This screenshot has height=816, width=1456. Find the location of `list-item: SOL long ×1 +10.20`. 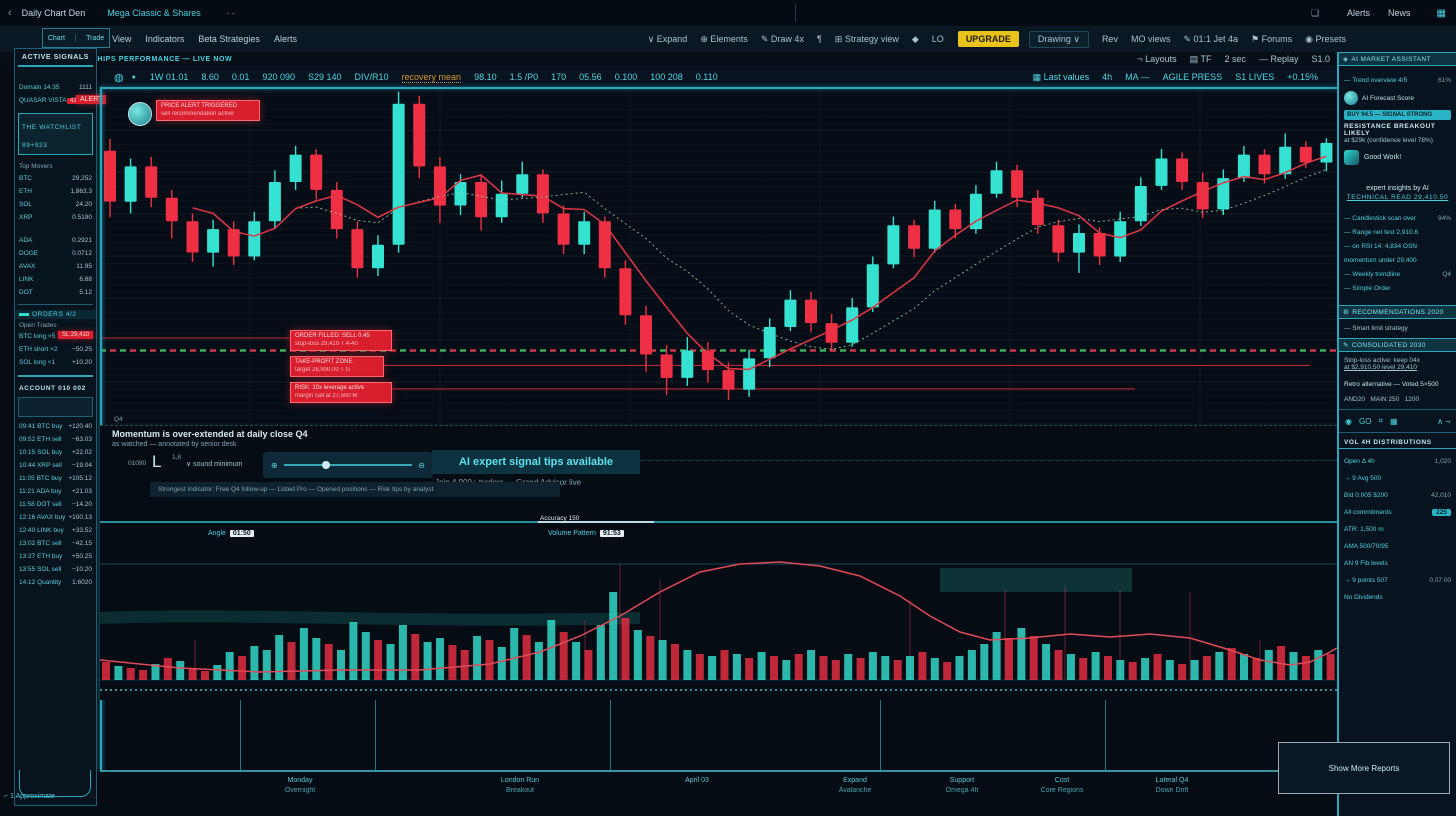

list-item: SOL long ×1 +10.20 is located at coordinates (55, 362).